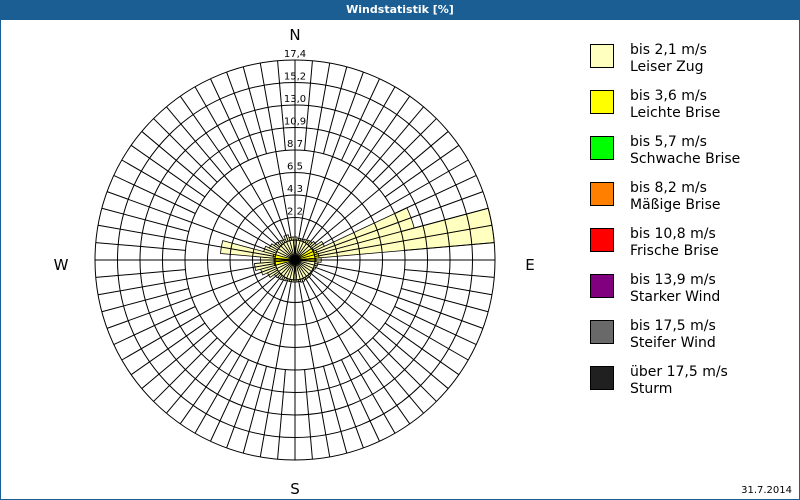 Image resolution: width=800 pixels, height=500 pixels. I want to click on legend-range: bis 13,9 m/s, so click(673, 280).